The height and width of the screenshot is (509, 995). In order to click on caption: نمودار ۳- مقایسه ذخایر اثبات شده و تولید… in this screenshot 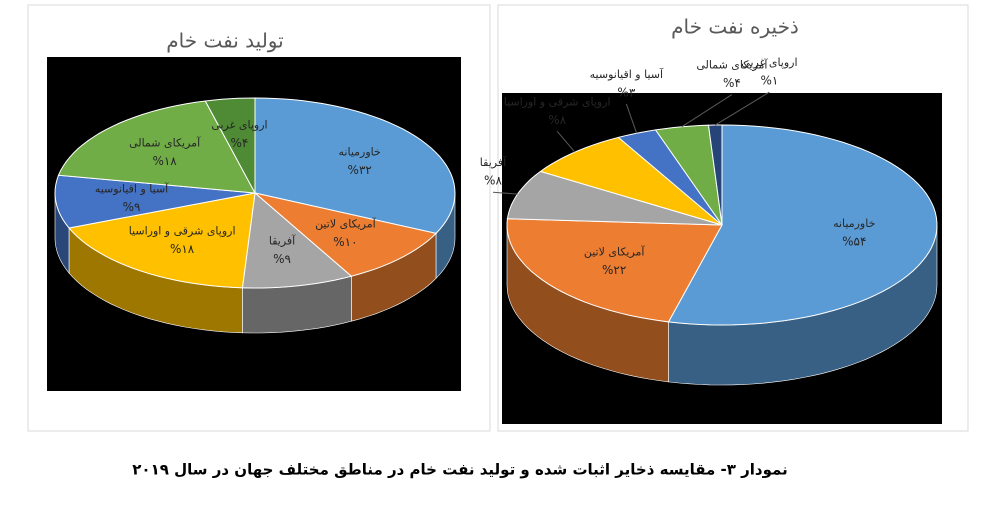, I will do `click(459, 470)`.